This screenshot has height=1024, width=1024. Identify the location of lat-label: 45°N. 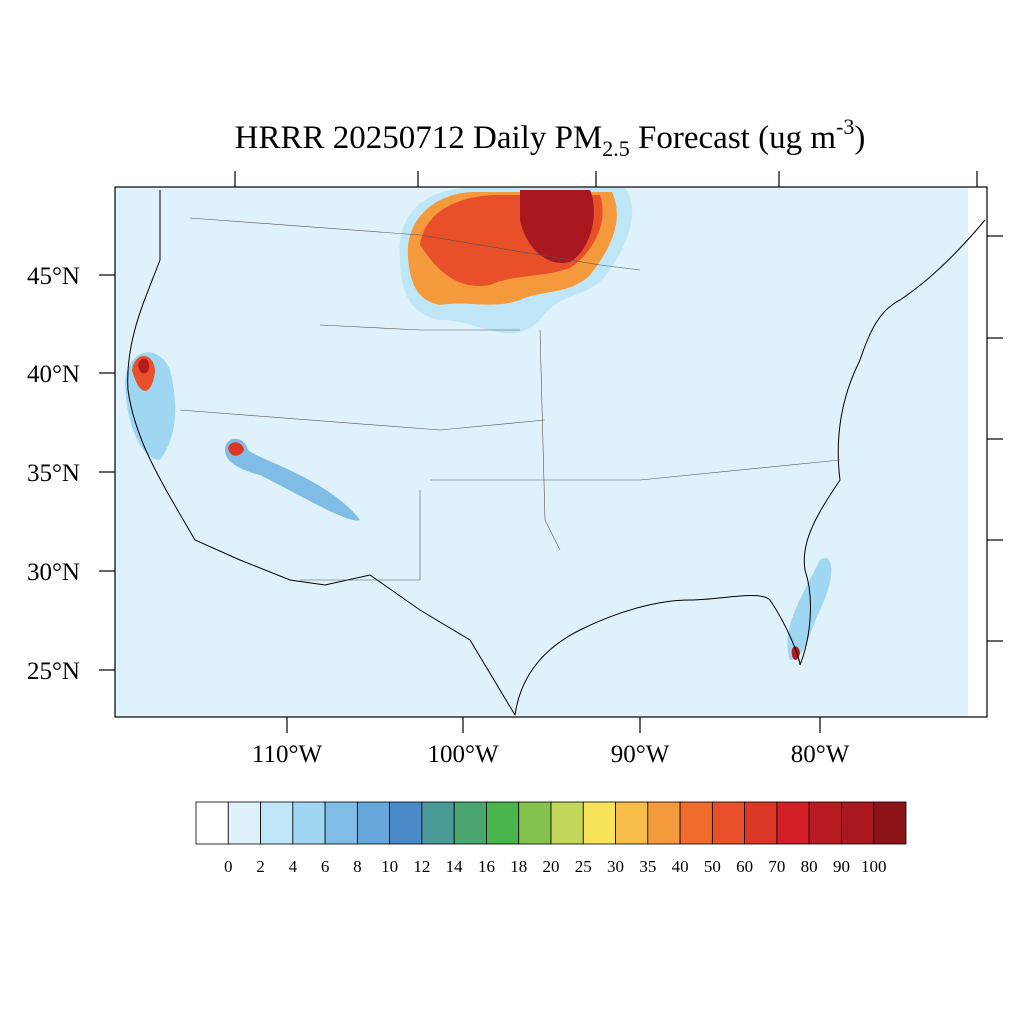
(53, 276).